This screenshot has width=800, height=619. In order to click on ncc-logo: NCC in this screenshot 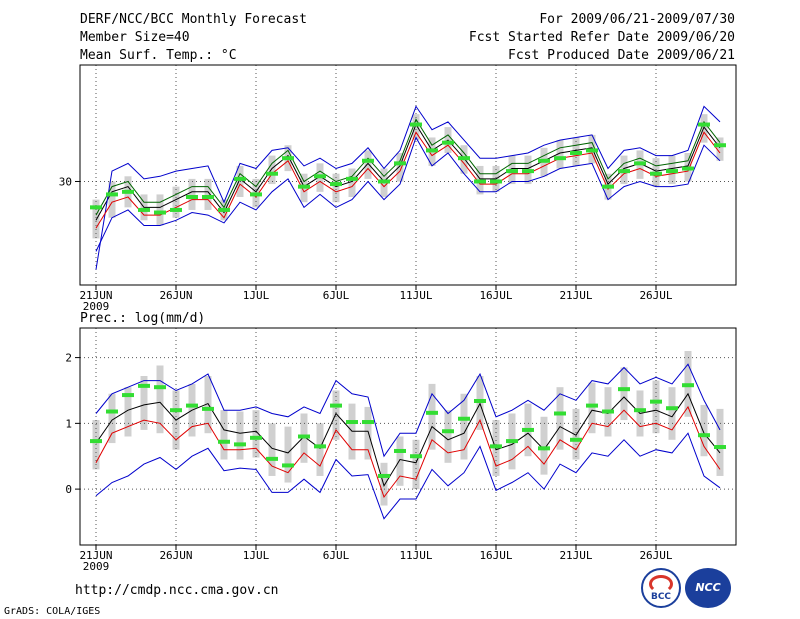, I will do `click(708, 588)`.